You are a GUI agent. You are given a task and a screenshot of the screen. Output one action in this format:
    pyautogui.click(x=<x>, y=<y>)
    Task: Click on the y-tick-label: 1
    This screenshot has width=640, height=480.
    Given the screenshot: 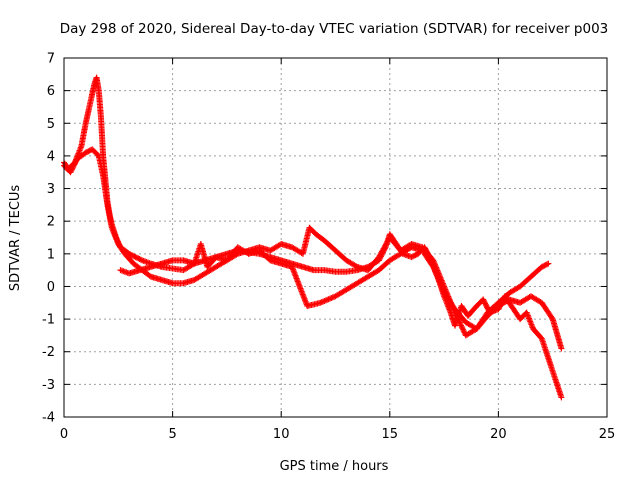 What is the action you would take?
    pyautogui.click(x=51, y=254)
    